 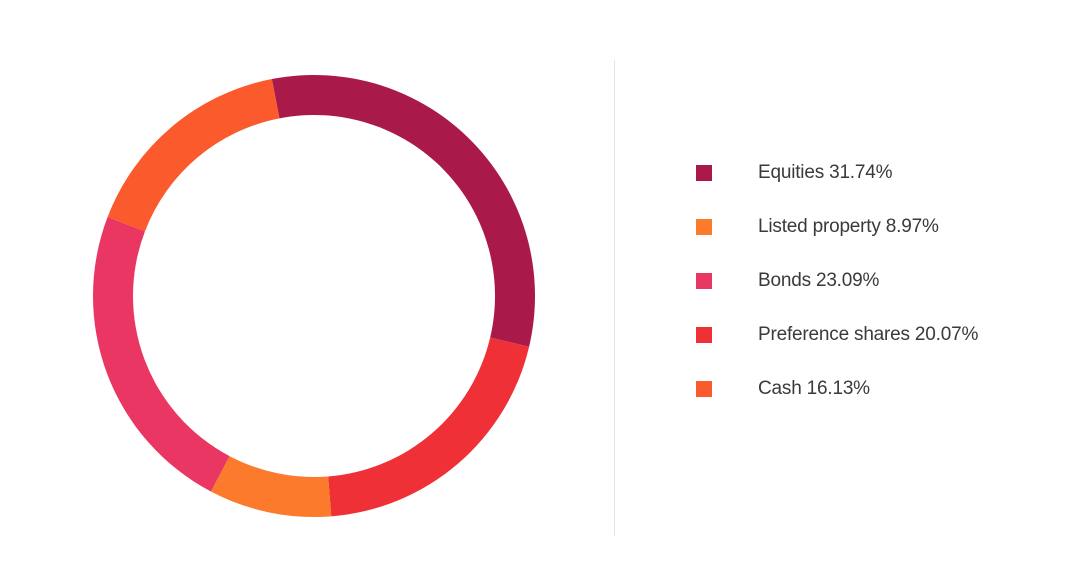 I want to click on divider, so click(x=614, y=298).